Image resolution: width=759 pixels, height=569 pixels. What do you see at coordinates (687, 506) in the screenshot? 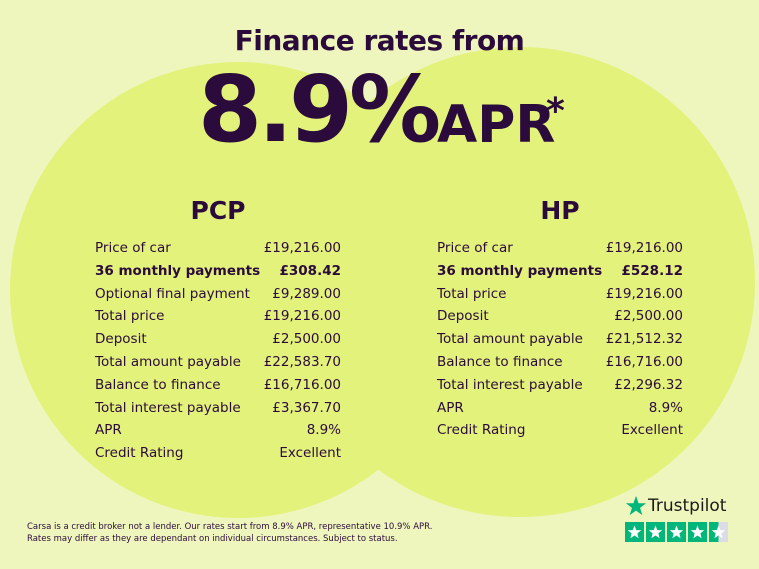
I see `trustpilot-name: Trustpilot` at bounding box center [687, 506].